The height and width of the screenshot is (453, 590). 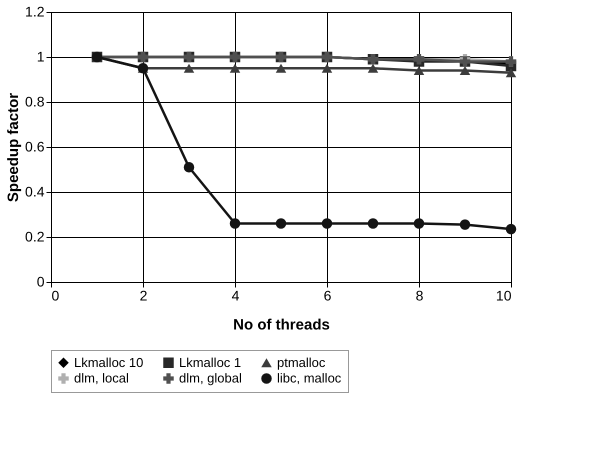 What do you see at coordinates (35, 236) in the screenshot?
I see `y-tick-label: 0.2` at bounding box center [35, 236].